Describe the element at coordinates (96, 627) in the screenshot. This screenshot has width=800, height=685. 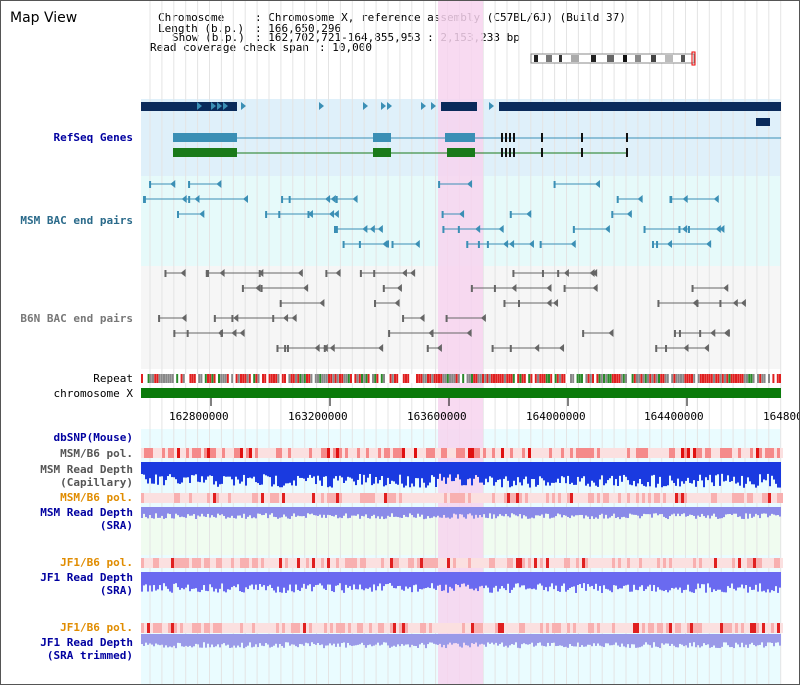
I see `track-label-jf1-b6-pol-2: JF1/B6 pol.` at that location.